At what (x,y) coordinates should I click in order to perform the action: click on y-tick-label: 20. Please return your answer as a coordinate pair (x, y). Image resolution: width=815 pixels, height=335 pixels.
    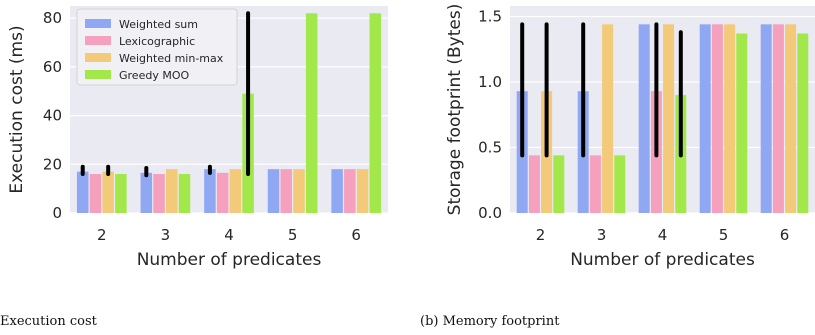
    Looking at the image, I should click on (52, 164).